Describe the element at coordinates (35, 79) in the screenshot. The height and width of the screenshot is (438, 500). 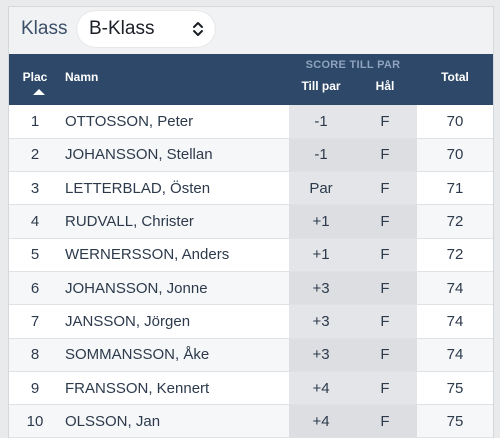
I see `column-header-plac: Plac` at that location.